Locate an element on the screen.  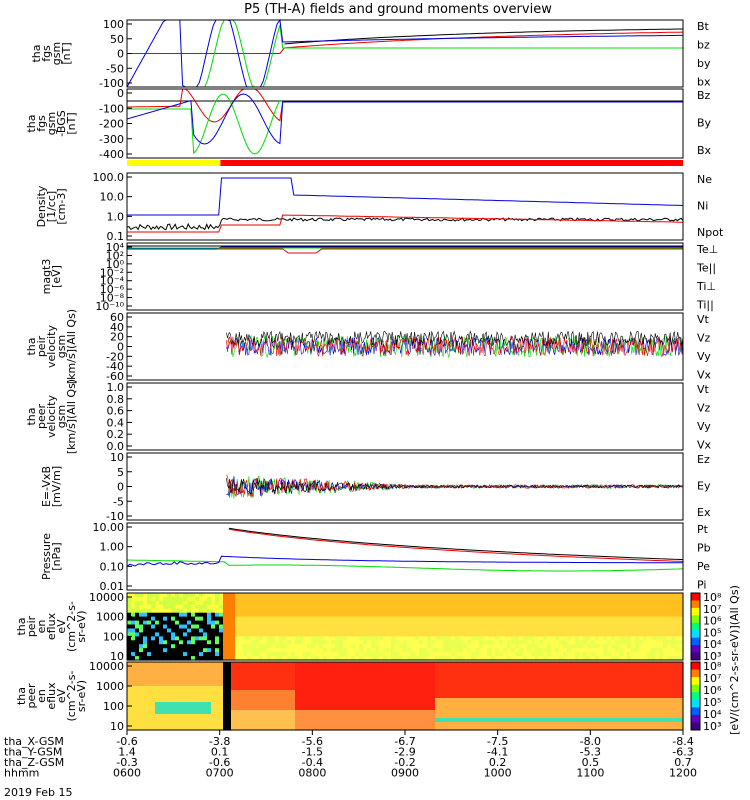
series-Pb is located at coordinates (456, 545).